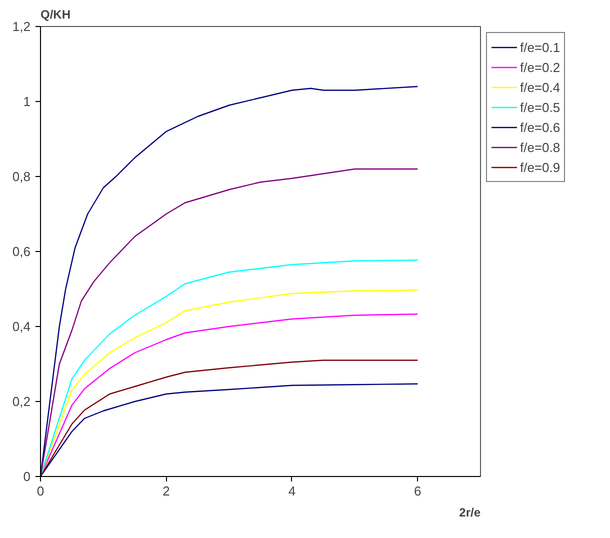  Describe the element at coordinates (540, 47) in the screenshot. I see `legend-label: f/e=0.1` at that location.